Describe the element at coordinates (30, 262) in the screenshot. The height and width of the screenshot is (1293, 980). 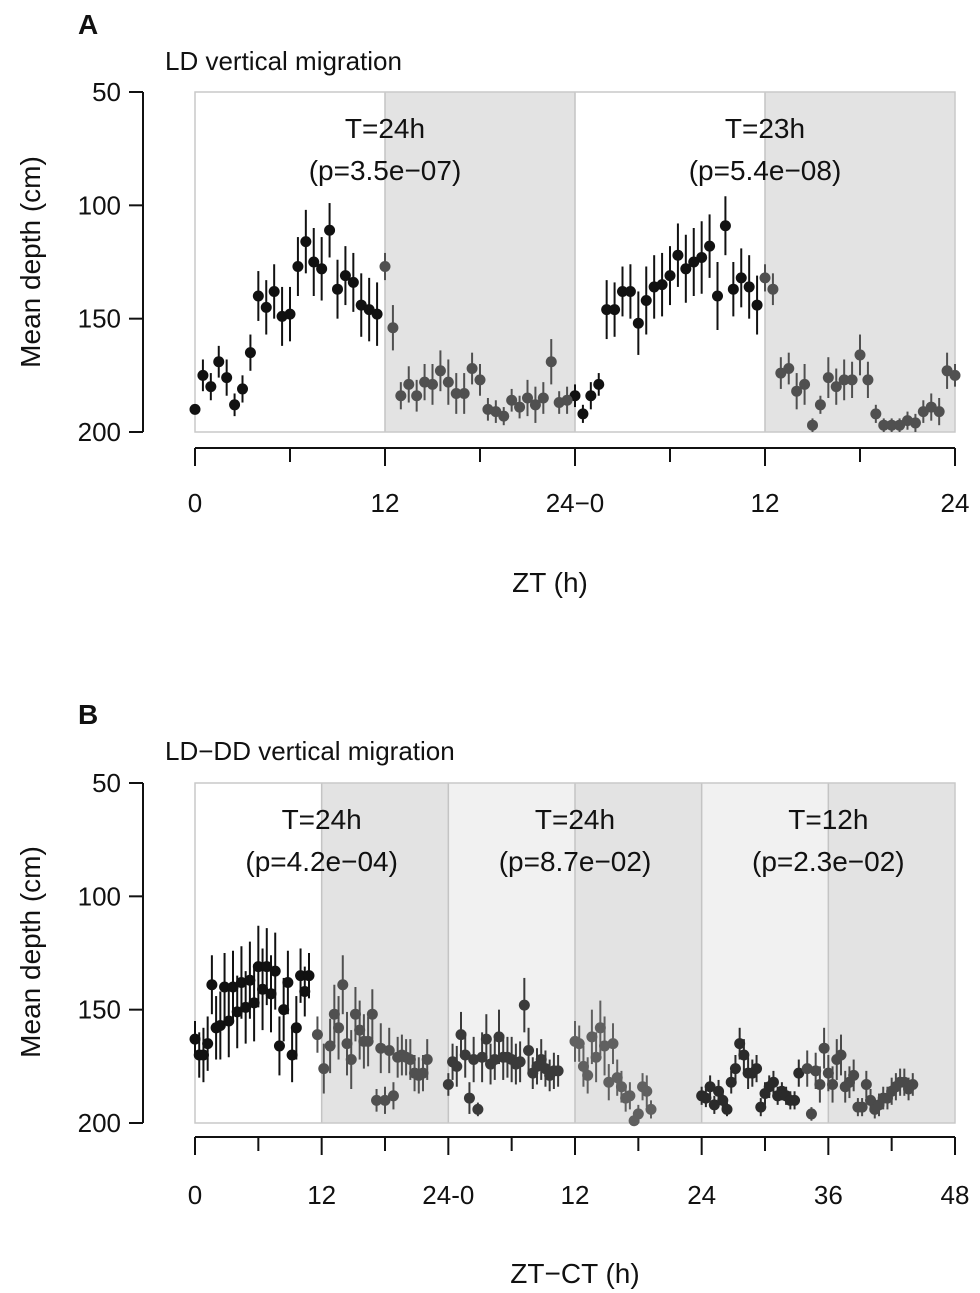
I see `panel-a-ylabel: Mean depth (cm)` at that location.